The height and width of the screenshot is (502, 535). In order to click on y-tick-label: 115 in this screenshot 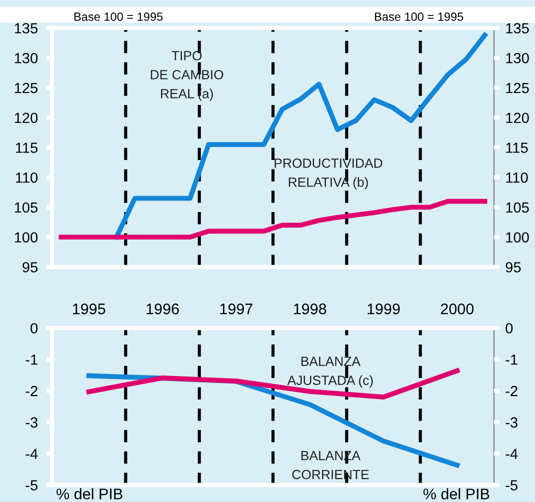, I will do `click(27, 147)`.